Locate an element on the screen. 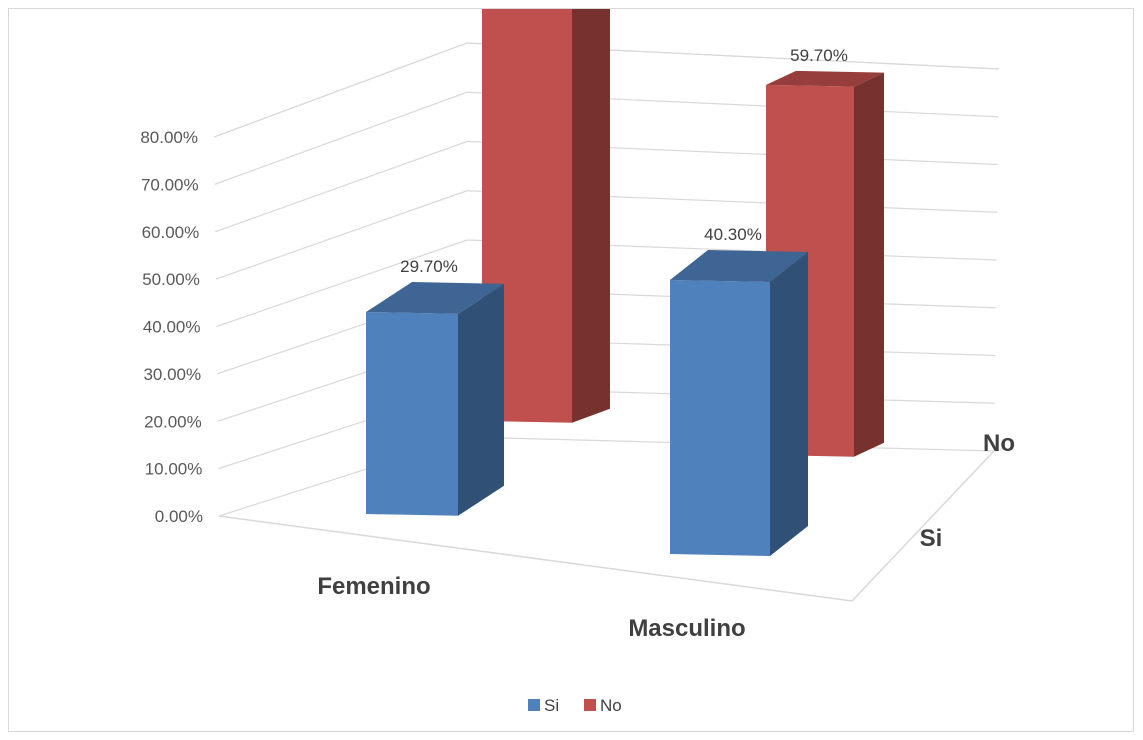 The image size is (1143, 740). y-tick-label: 40.00% is located at coordinates (172, 327).